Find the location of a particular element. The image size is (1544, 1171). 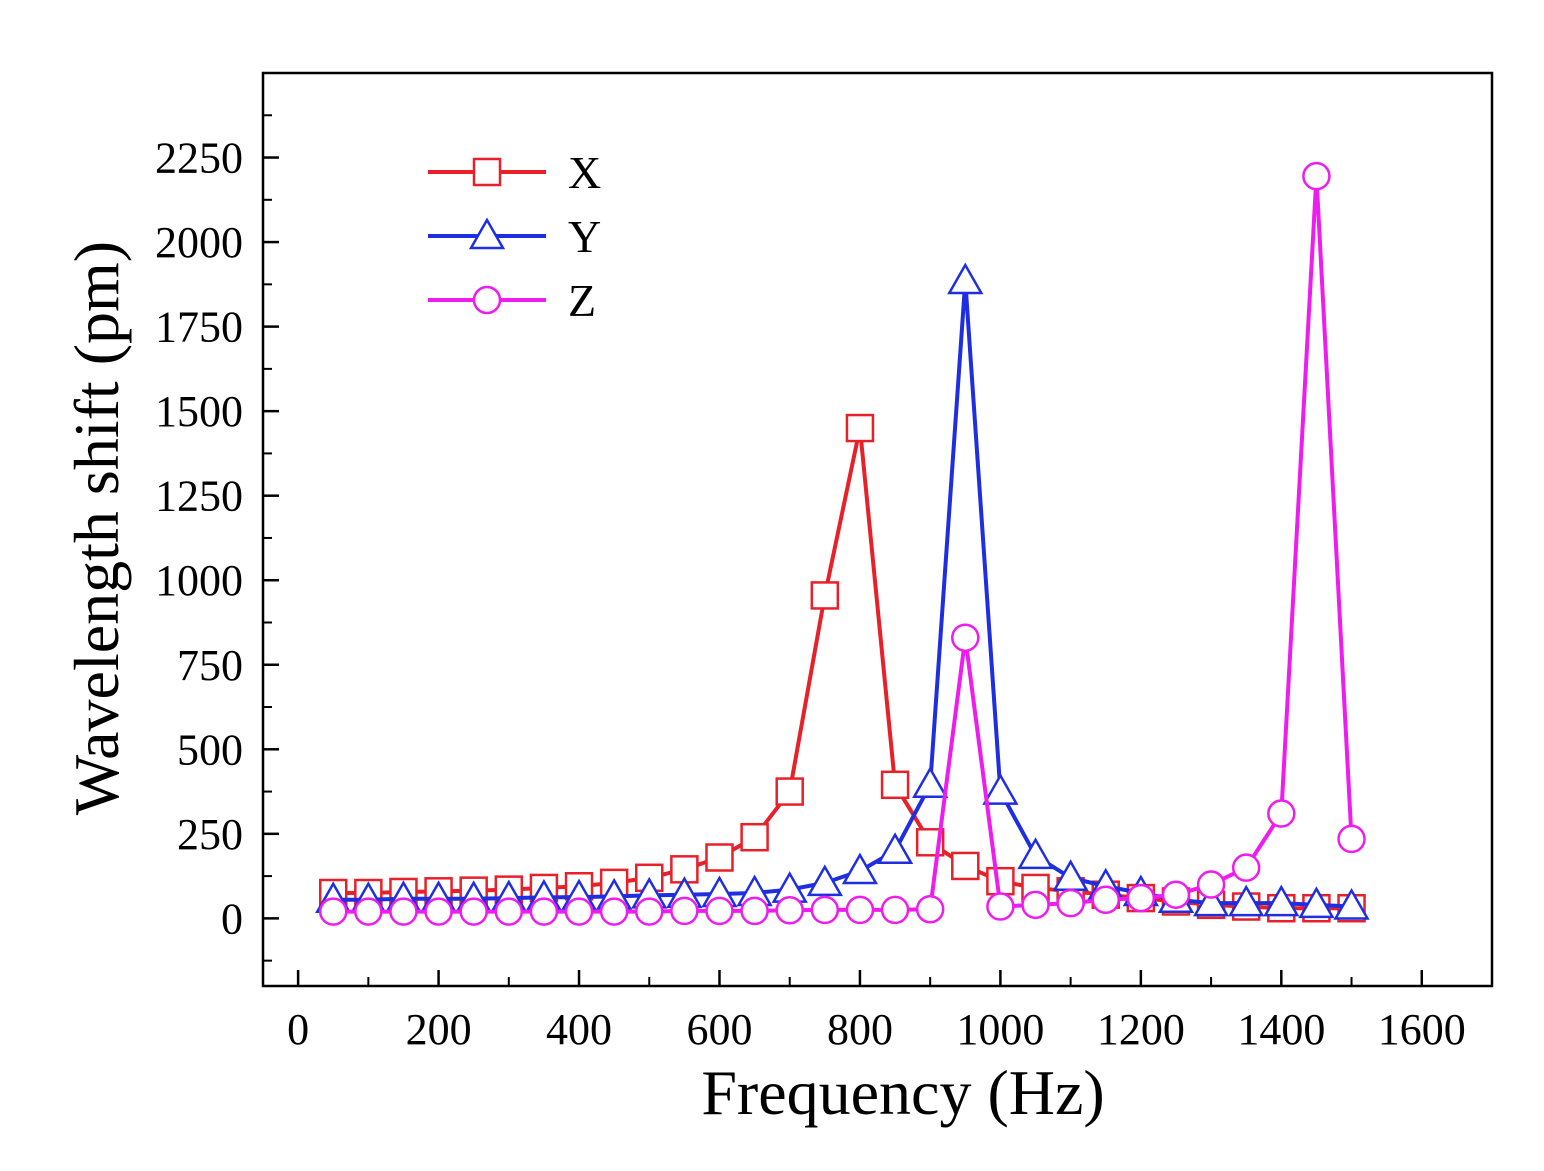

x-tick-label: 1000 is located at coordinates (1000, 1029).